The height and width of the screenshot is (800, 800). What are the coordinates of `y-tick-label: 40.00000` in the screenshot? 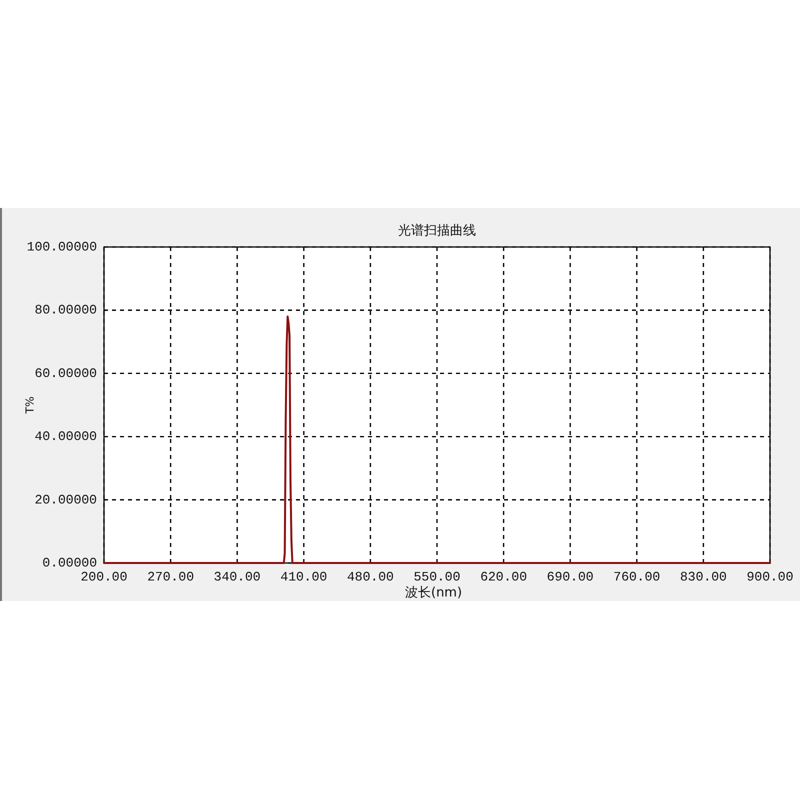 It's located at (65, 436).